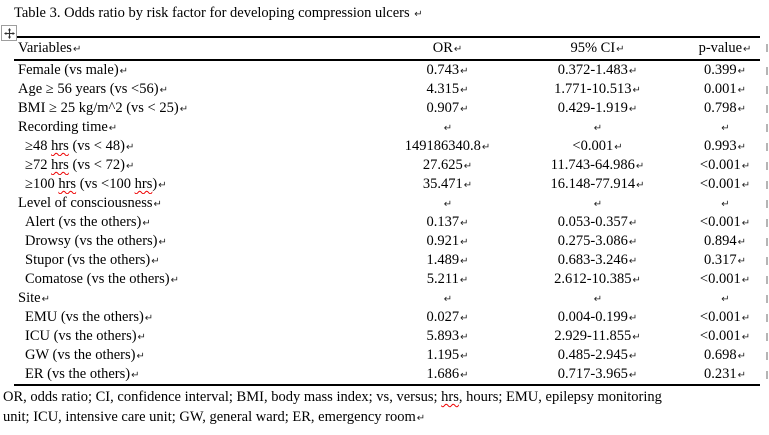  Describe the element at coordinates (593, 146) in the screenshot. I see `ci-value: <0.001` at that location.